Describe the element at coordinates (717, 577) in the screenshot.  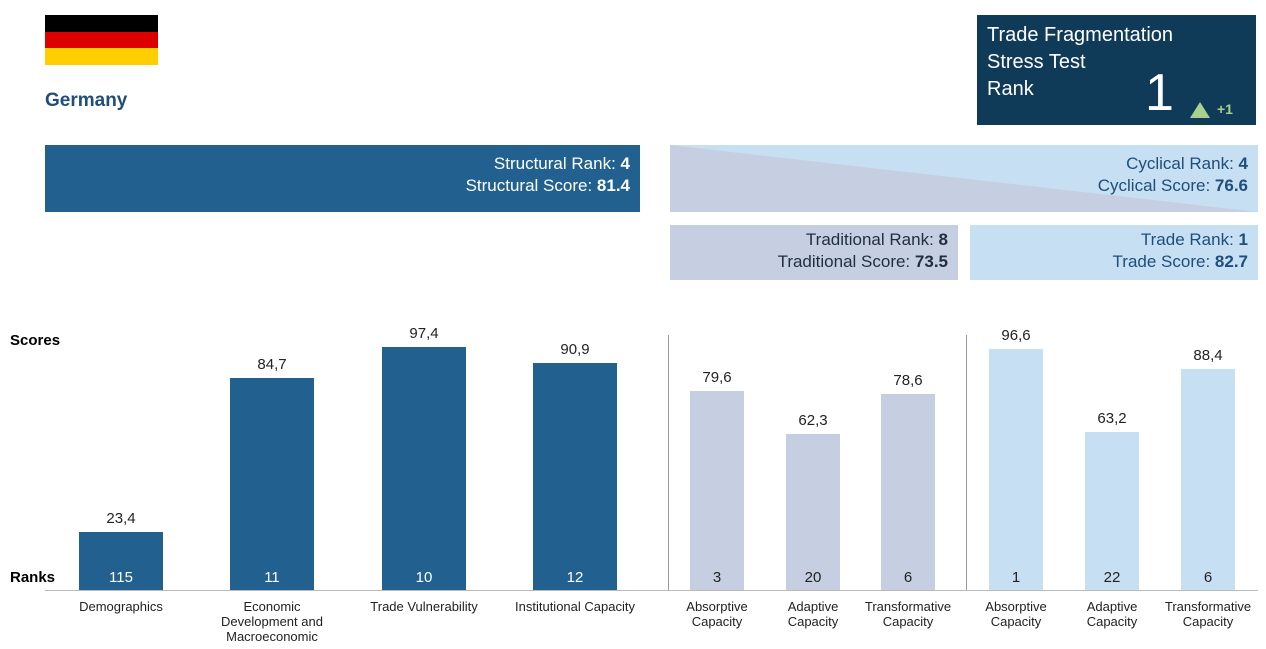
I see `rank-label: 3` at that location.